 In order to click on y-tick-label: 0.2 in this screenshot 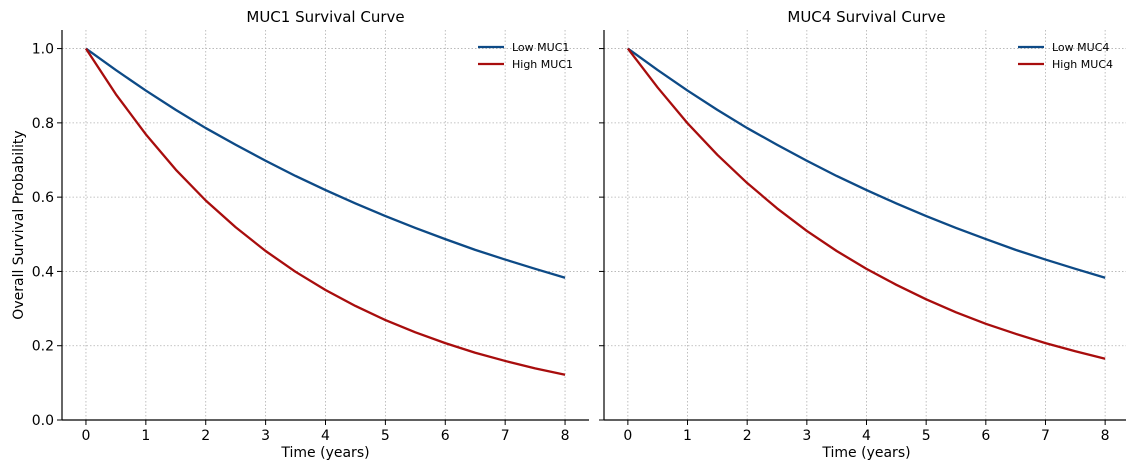, I will do `click(43, 347)`.